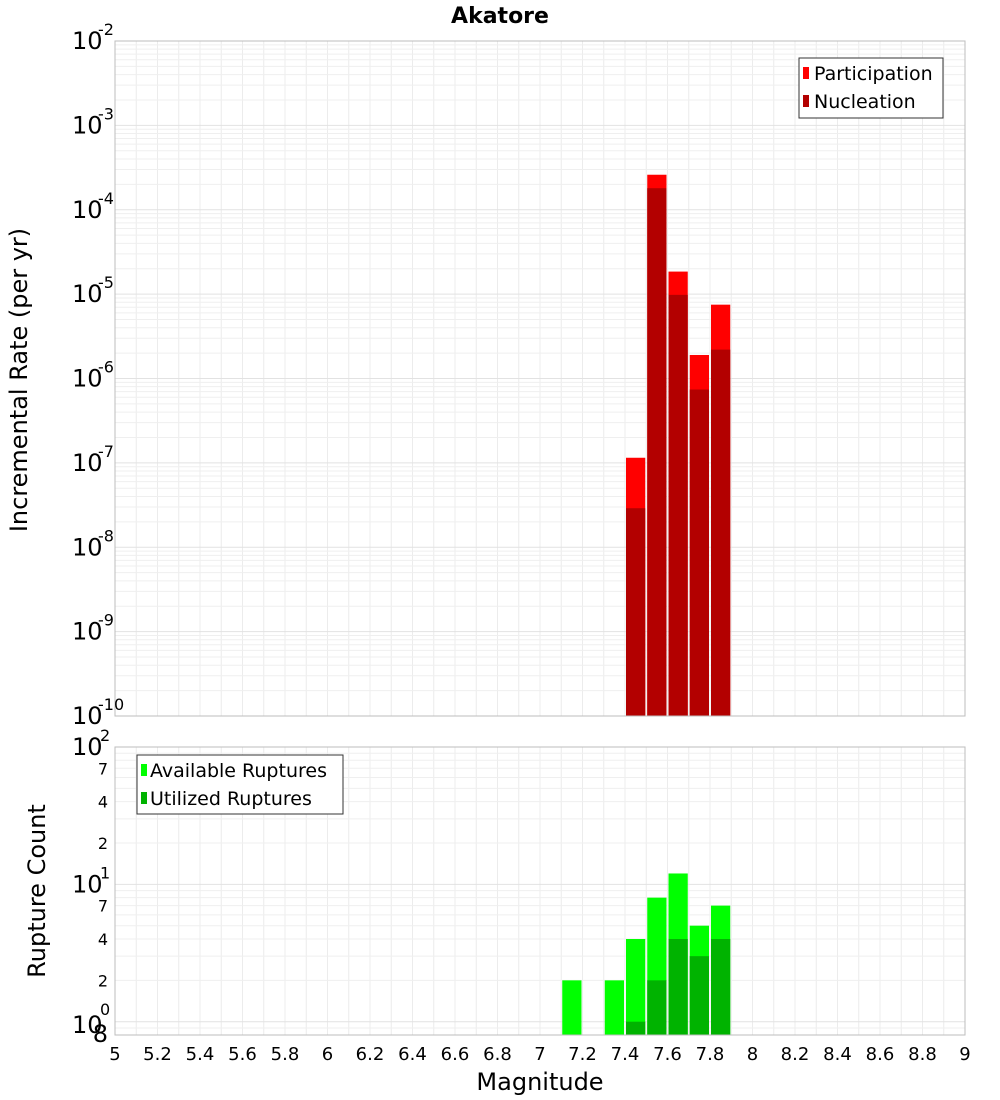  What do you see at coordinates (144, 798) in the screenshot?
I see `utilized-legend-swatch` at bounding box center [144, 798].